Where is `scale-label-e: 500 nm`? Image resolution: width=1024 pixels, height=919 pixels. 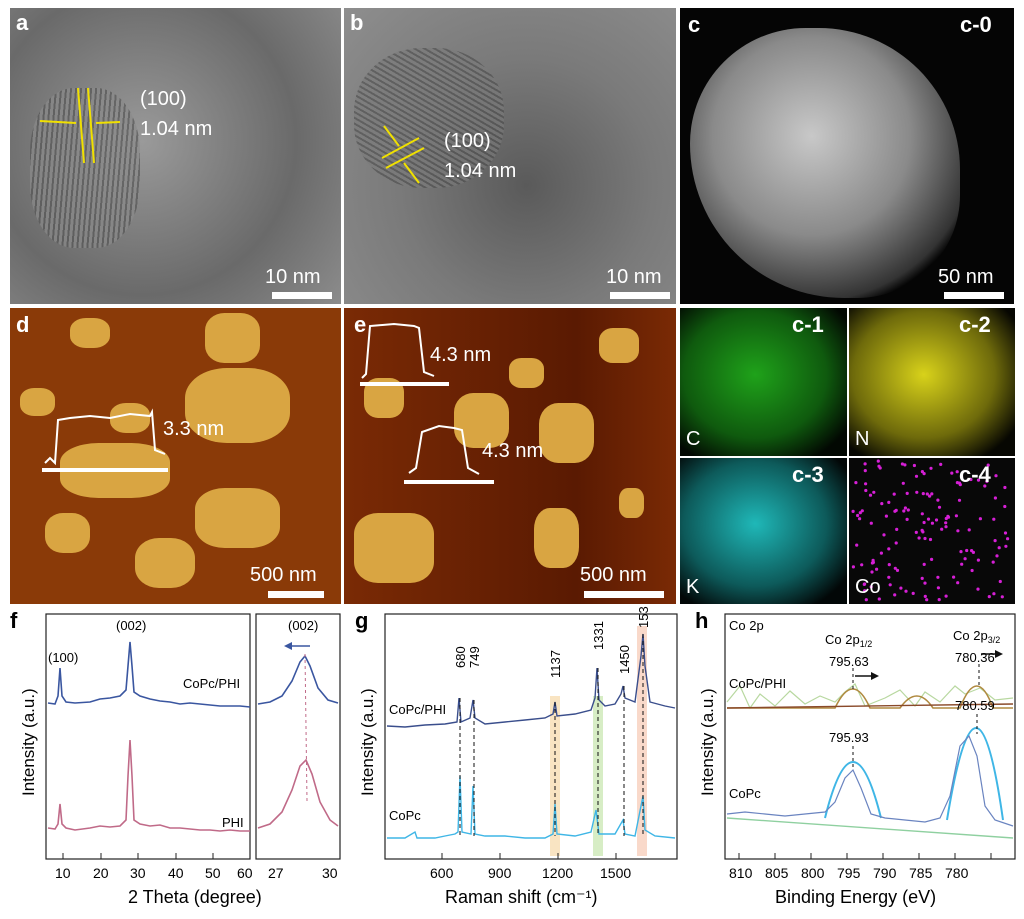
scale-label-e: 500 nm is located at coordinates (613, 575).